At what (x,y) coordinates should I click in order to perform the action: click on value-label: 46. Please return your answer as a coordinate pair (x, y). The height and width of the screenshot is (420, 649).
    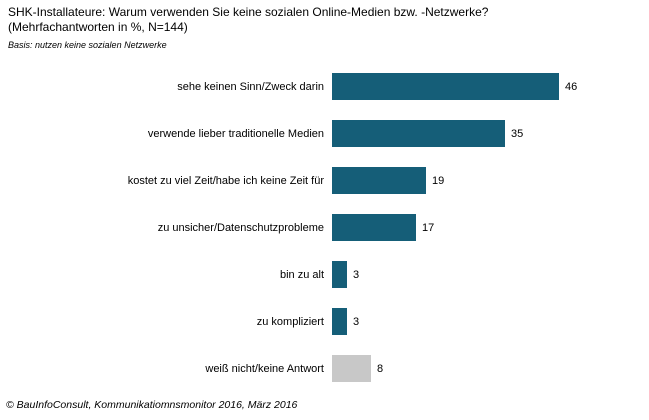
    Looking at the image, I should click on (571, 86).